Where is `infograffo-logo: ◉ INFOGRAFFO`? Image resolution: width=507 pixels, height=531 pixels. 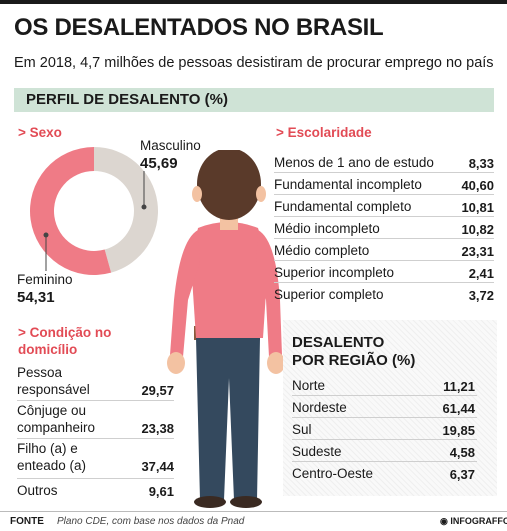 infograffo-logo: ◉ INFOGRAFFO is located at coordinates (473, 521).